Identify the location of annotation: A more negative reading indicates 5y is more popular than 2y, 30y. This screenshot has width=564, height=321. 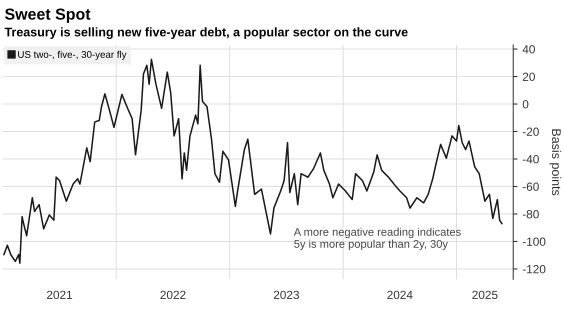
(377, 239).